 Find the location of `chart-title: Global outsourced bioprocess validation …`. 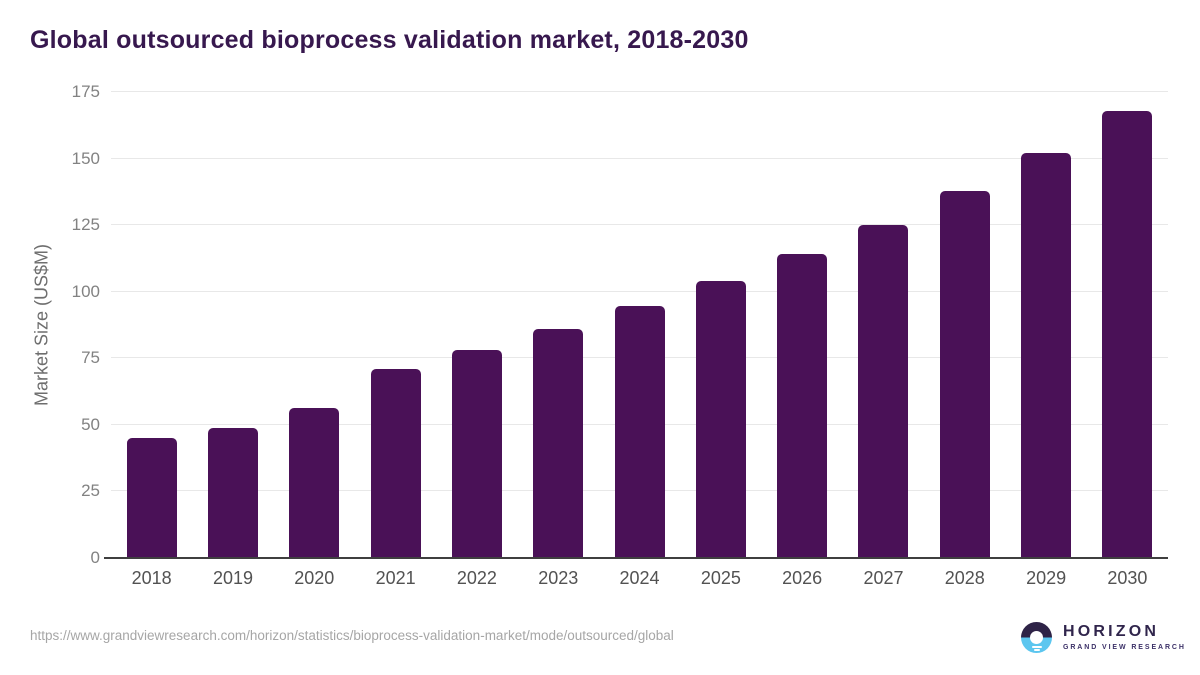

chart-title: Global outsourced bioprocess validation … is located at coordinates (389, 40).